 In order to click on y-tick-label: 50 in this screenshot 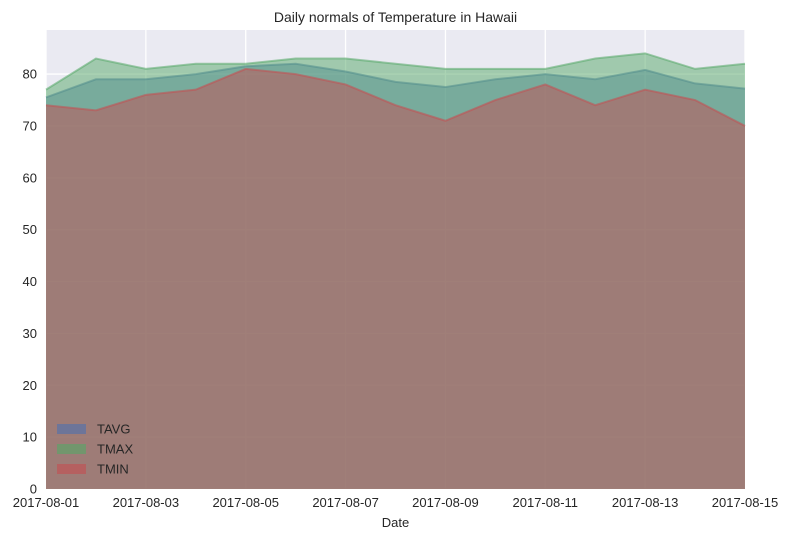, I will do `click(30, 229)`.